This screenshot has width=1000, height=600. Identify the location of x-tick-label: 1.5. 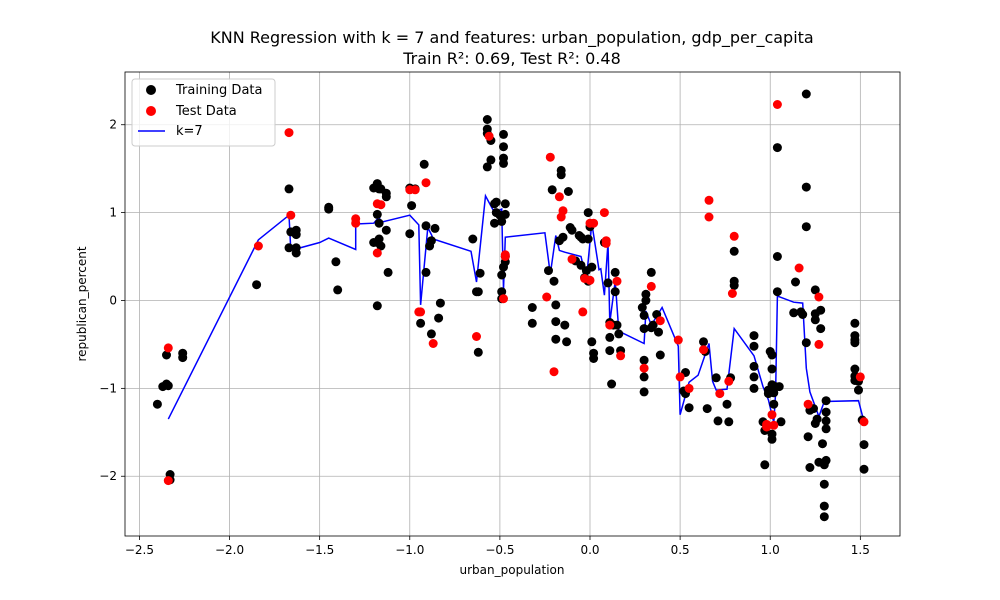
(860, 550).